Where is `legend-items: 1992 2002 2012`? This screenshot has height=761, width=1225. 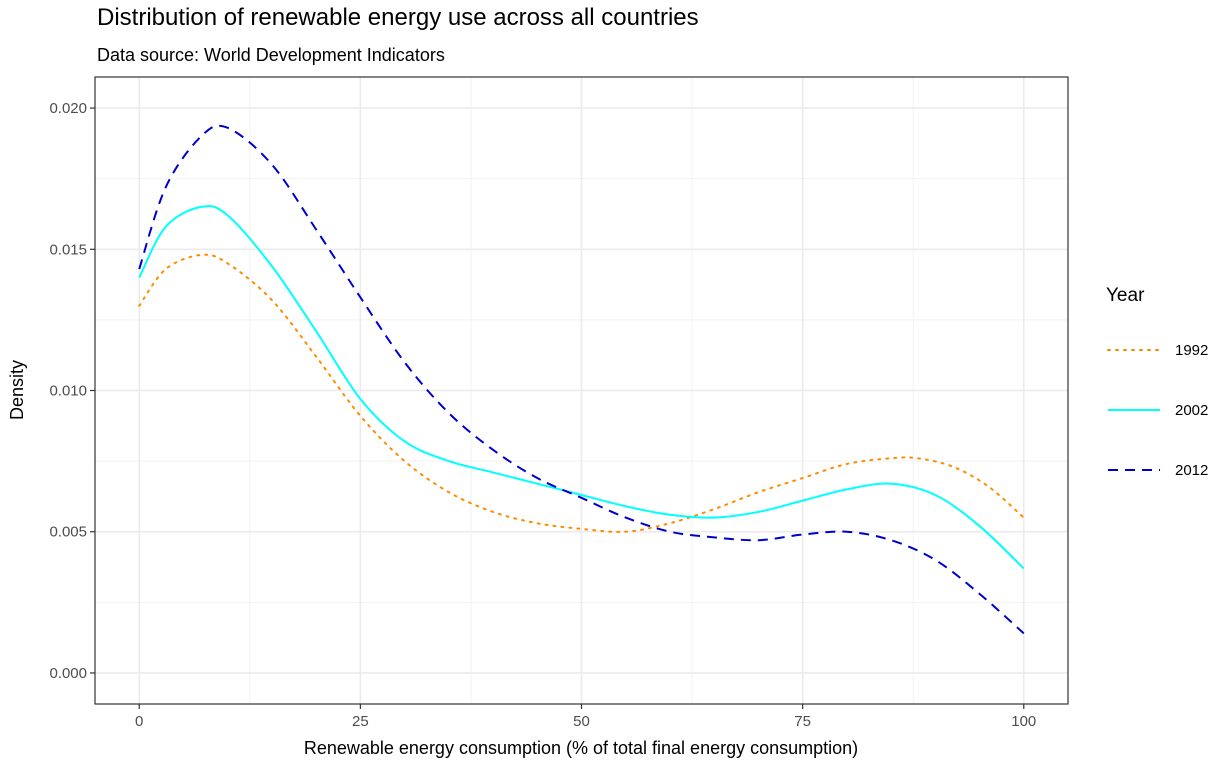
legend-items: 1992 2002 2012 is located at coordinates (1157, 410).